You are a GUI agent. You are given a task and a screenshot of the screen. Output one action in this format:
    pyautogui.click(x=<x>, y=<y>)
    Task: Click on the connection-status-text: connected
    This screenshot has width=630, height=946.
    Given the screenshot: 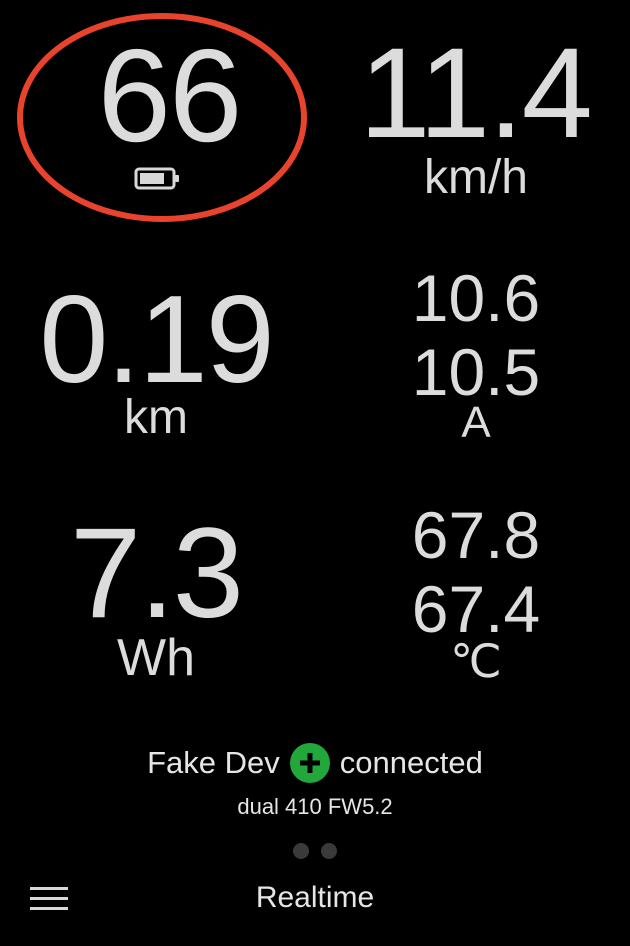 What is the action you would take?
    pyautogui.click(x=411, y=762)
    